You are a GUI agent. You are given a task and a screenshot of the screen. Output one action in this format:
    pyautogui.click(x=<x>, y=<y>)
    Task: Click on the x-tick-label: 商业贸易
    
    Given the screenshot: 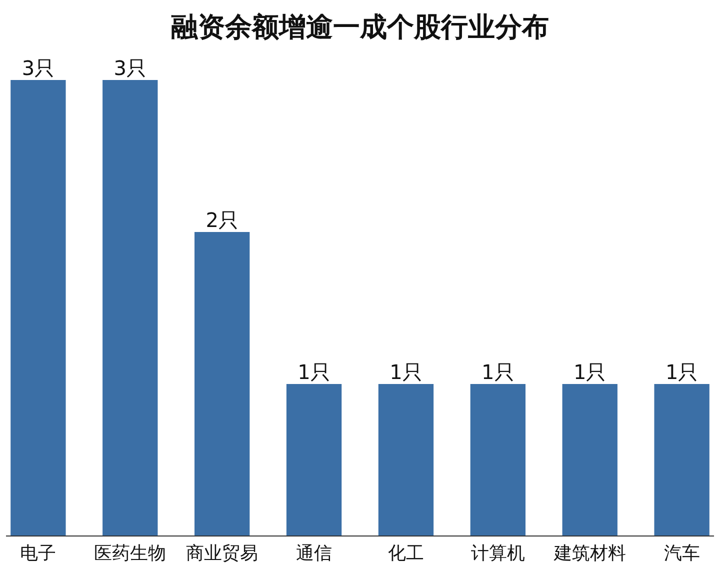 What is the action you would take?
    pyautogui.click(x=222, y=552)
    